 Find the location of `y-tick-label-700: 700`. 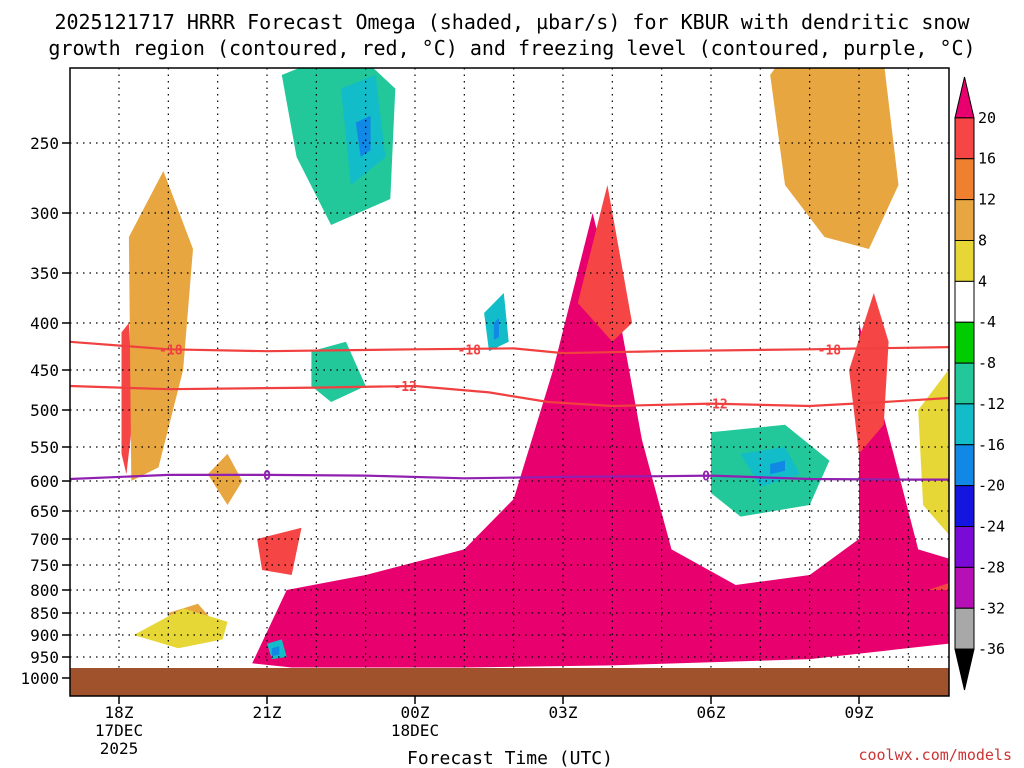

y-tick-label-700: 700 is located at coordinates (44, 539).